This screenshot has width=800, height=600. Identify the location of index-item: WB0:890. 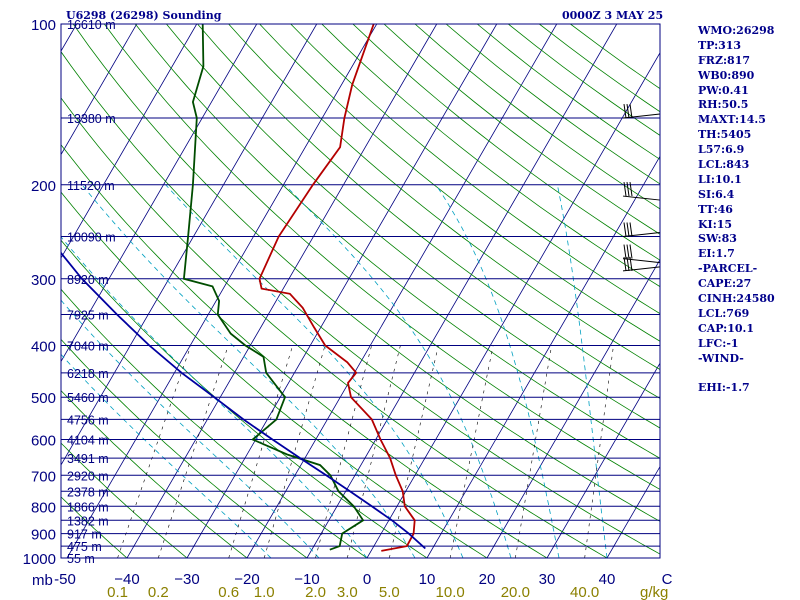
(726, 75).